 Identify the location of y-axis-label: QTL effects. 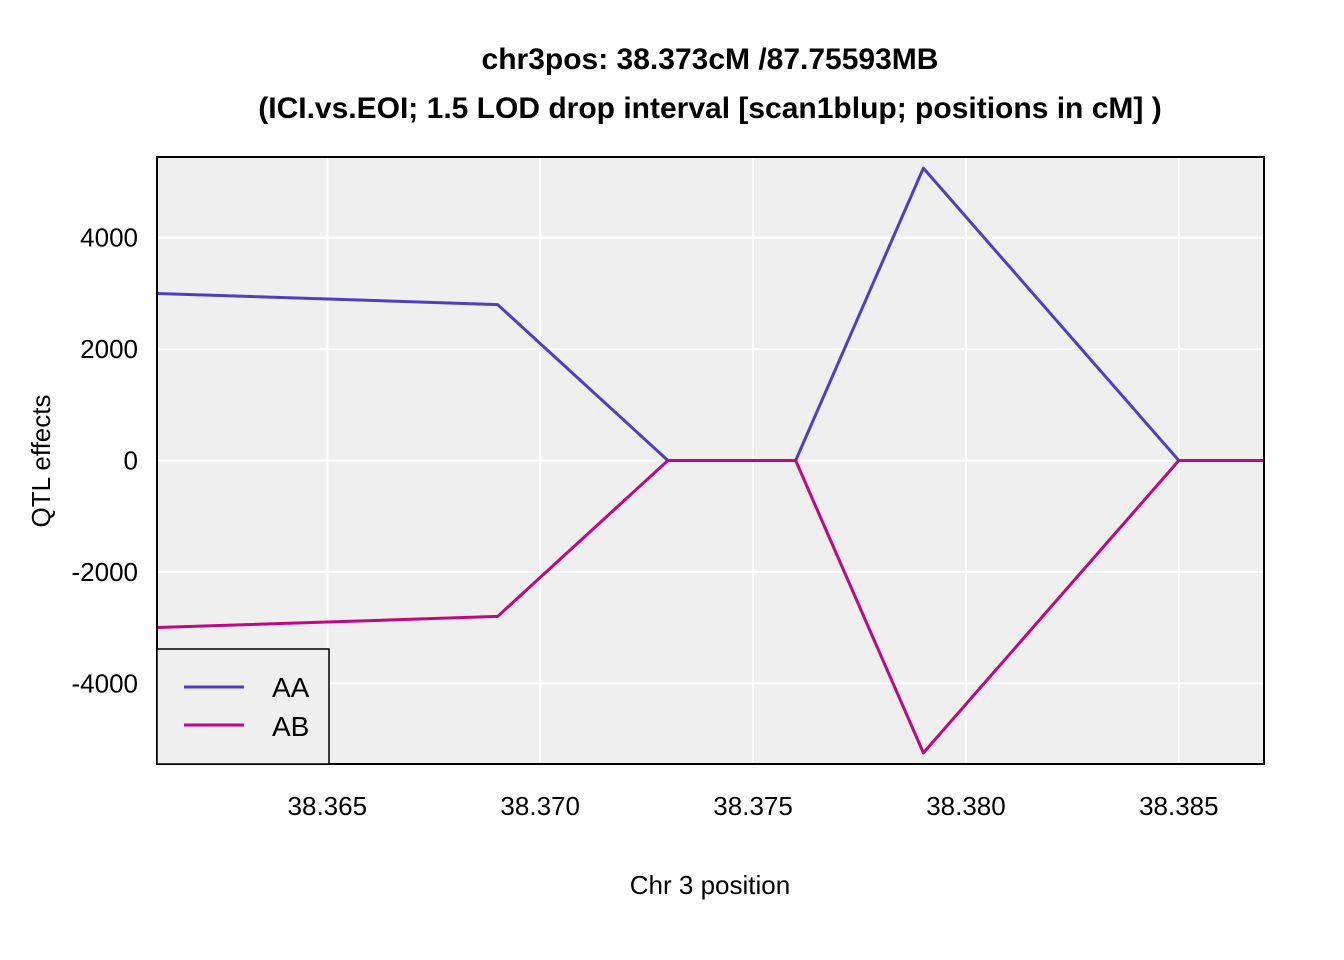
(41, 461).